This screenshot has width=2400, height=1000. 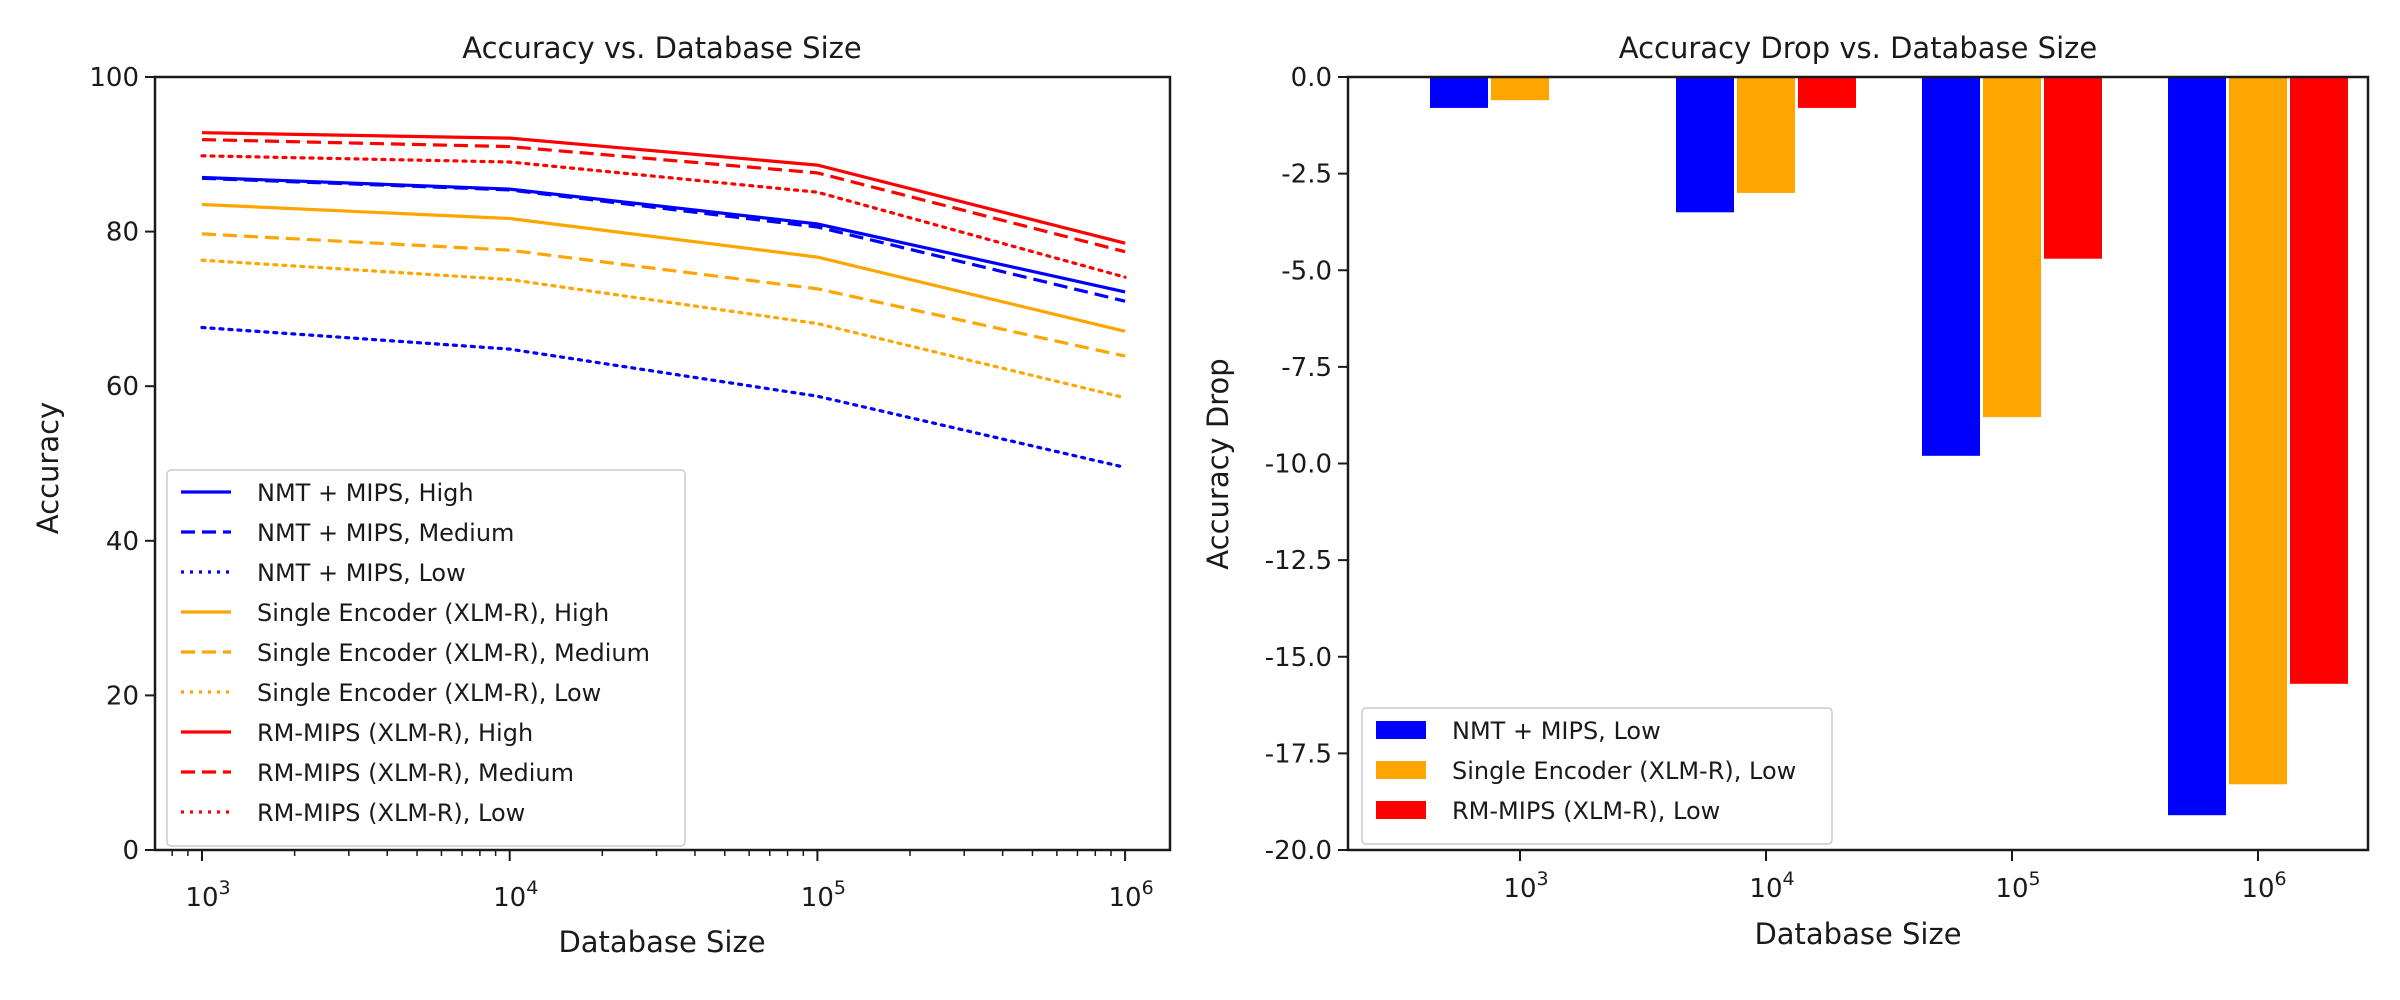 What do you see at coordinates (225, 888) in the screenshot?
I see `left-x-tick-label-exponent: 3` at bounding box center [225, 888].